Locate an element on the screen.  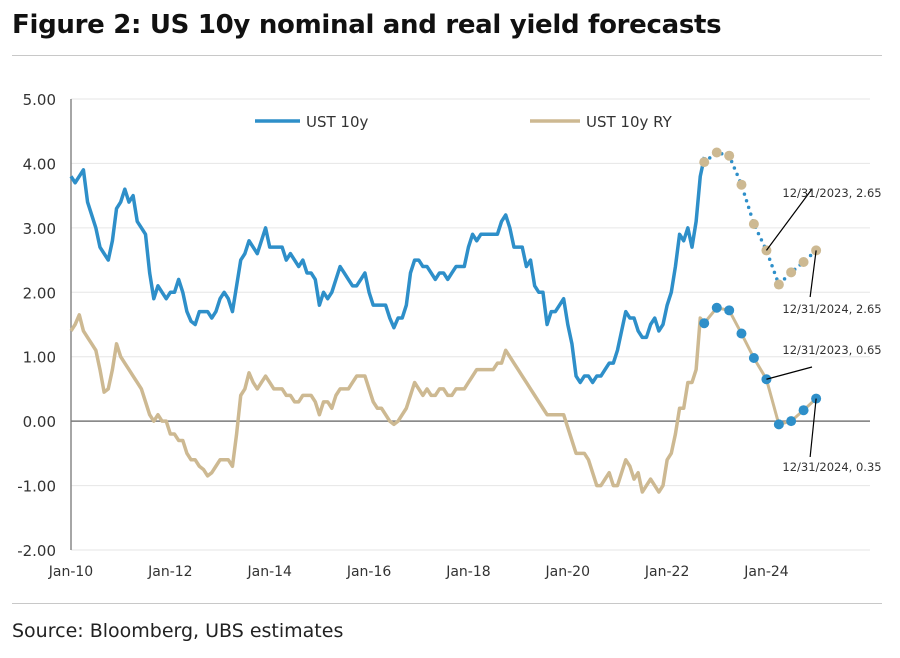
y-tick-label: 1.00 is located at coordinates (39, 358).